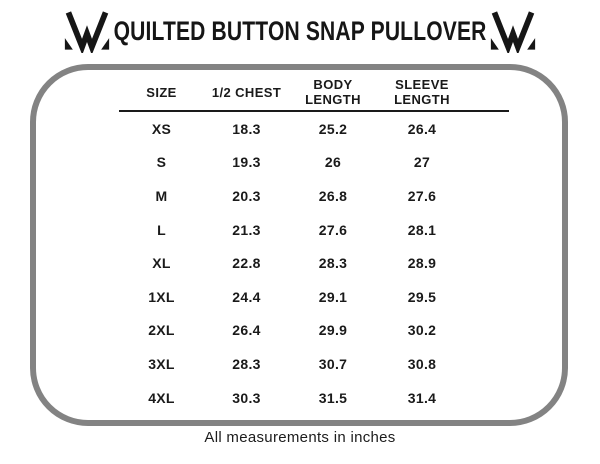 This screenshot has width=600, height=464. Describe the element at coordinates (422, 229) in the screenshot. I see `sleeve-length-cell: 28.1` at that location.